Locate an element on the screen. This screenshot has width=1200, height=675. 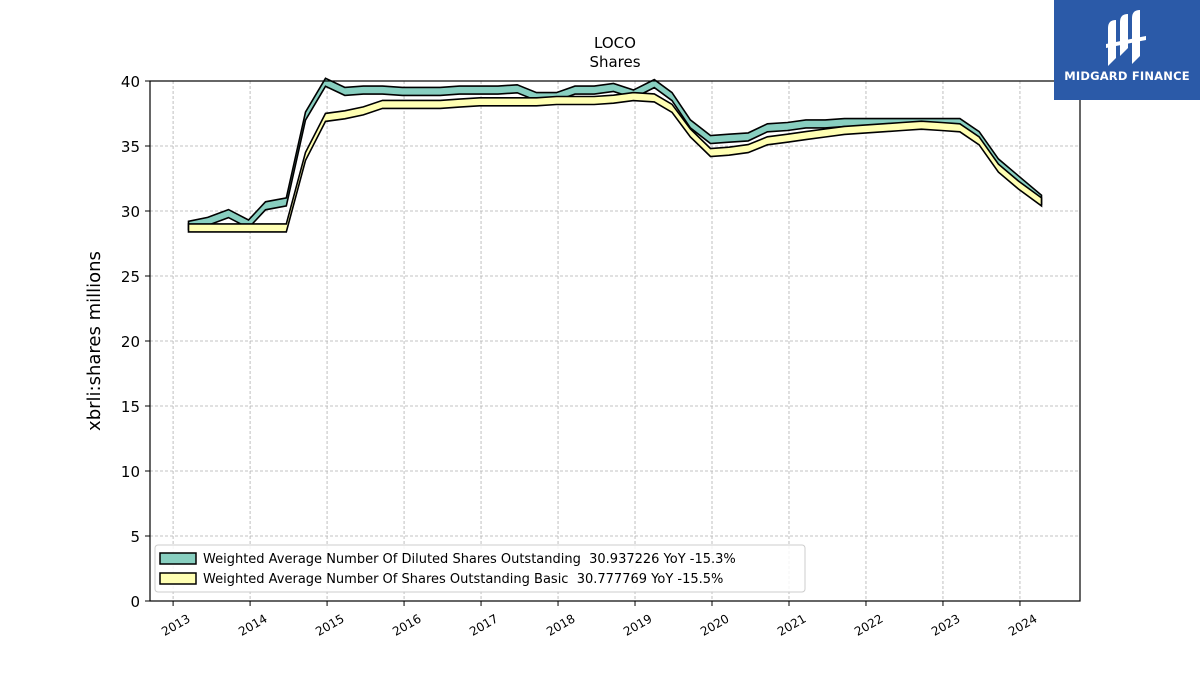
x-tick-label: 2015 is located at coordinates (329, 624).